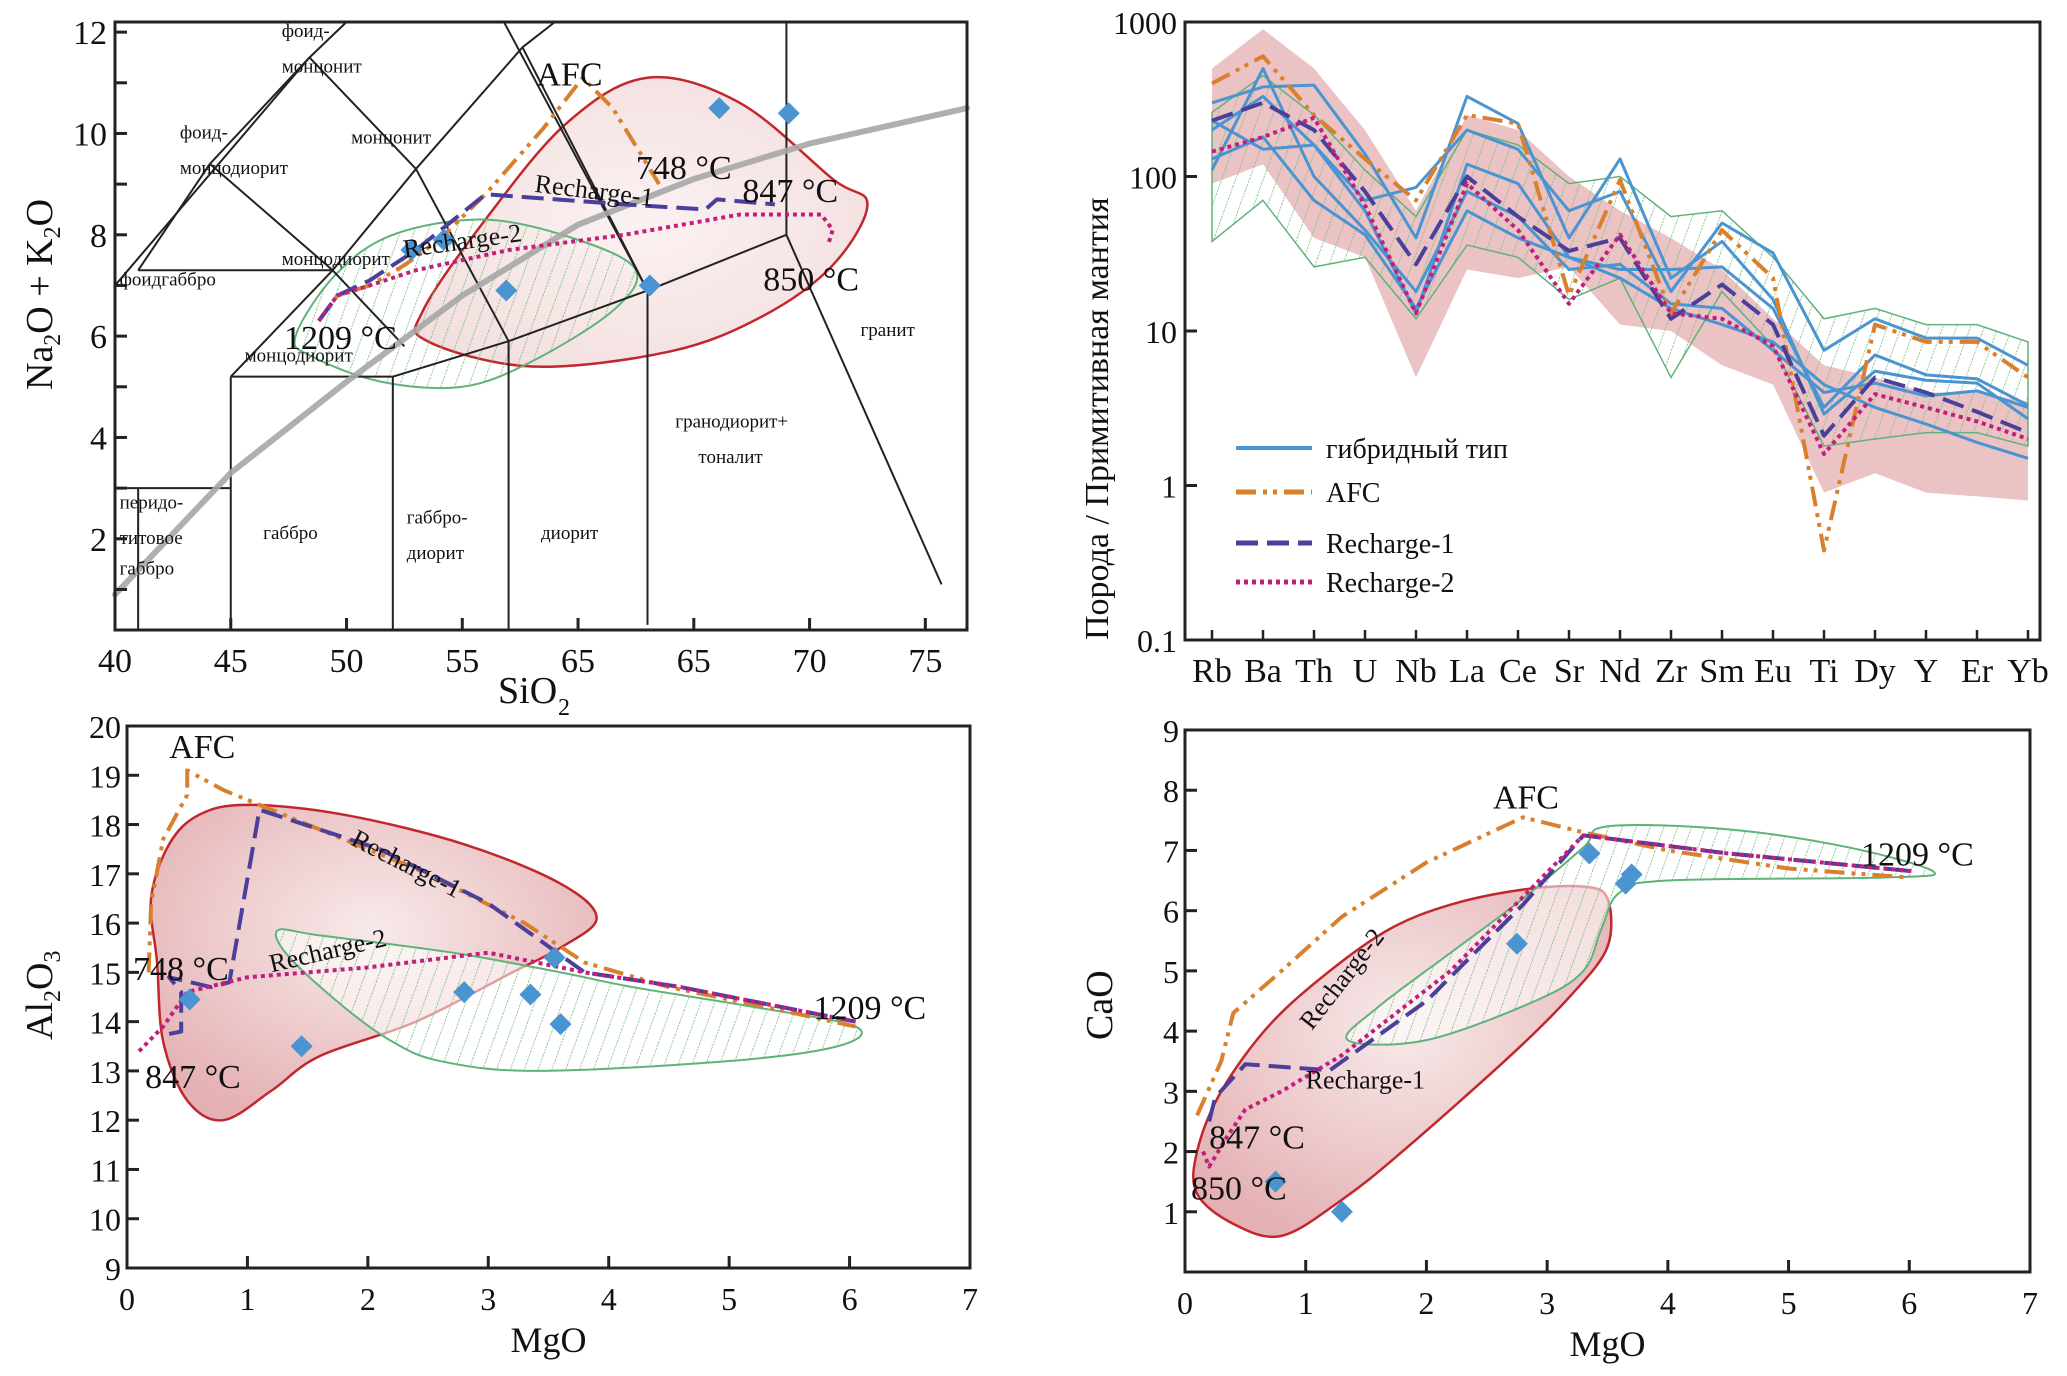 This screenshot has height=1376, width=2067. I want to click on y-axis-label: CaO, so click(1100, 1005).